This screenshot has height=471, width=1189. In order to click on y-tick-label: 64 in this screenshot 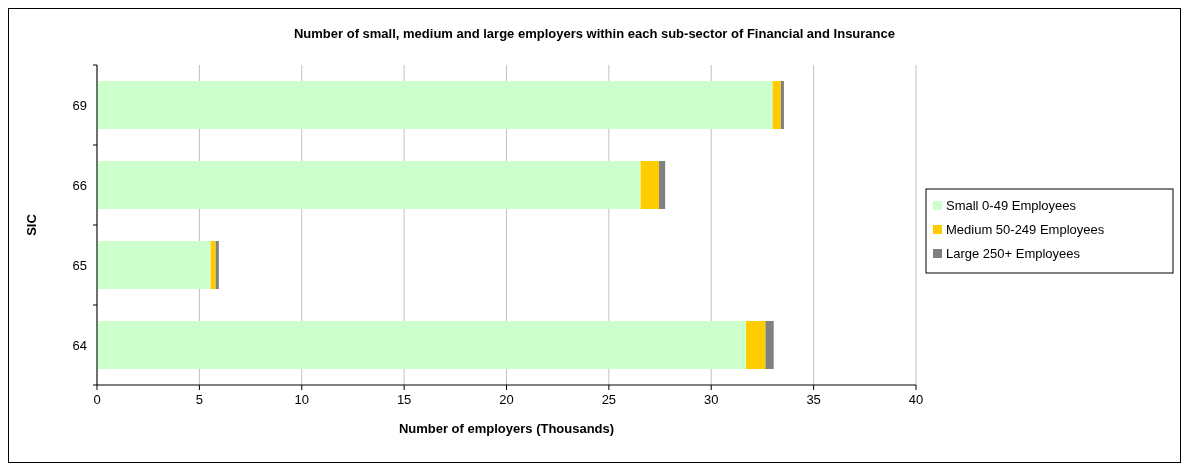, I will do `click(79, 345)`.